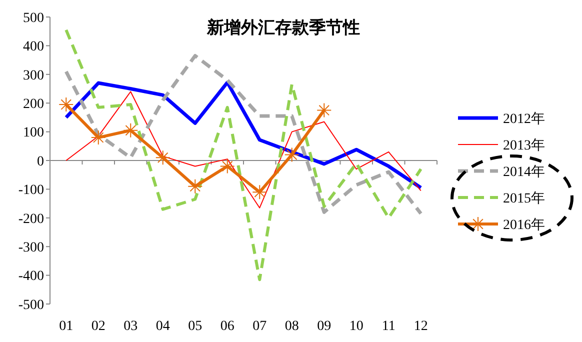 The width and height of the screenshot is (582, 342). What do you see at coordinates (131, 326) in the screenshot?
I see `x-tick-label: 03` at bounding box center [131, 326].